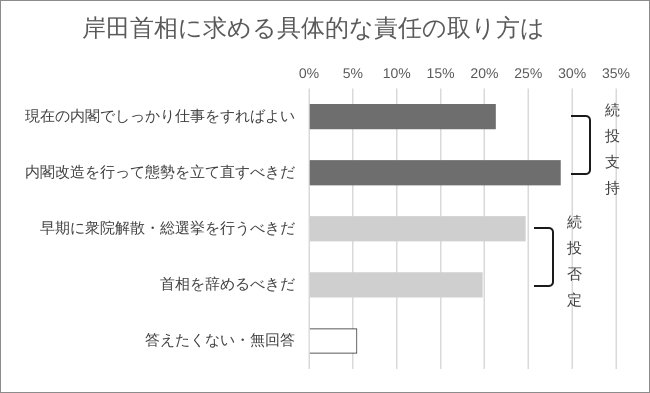  I want to click on x-tick-label: 15%, so click(440, 73).